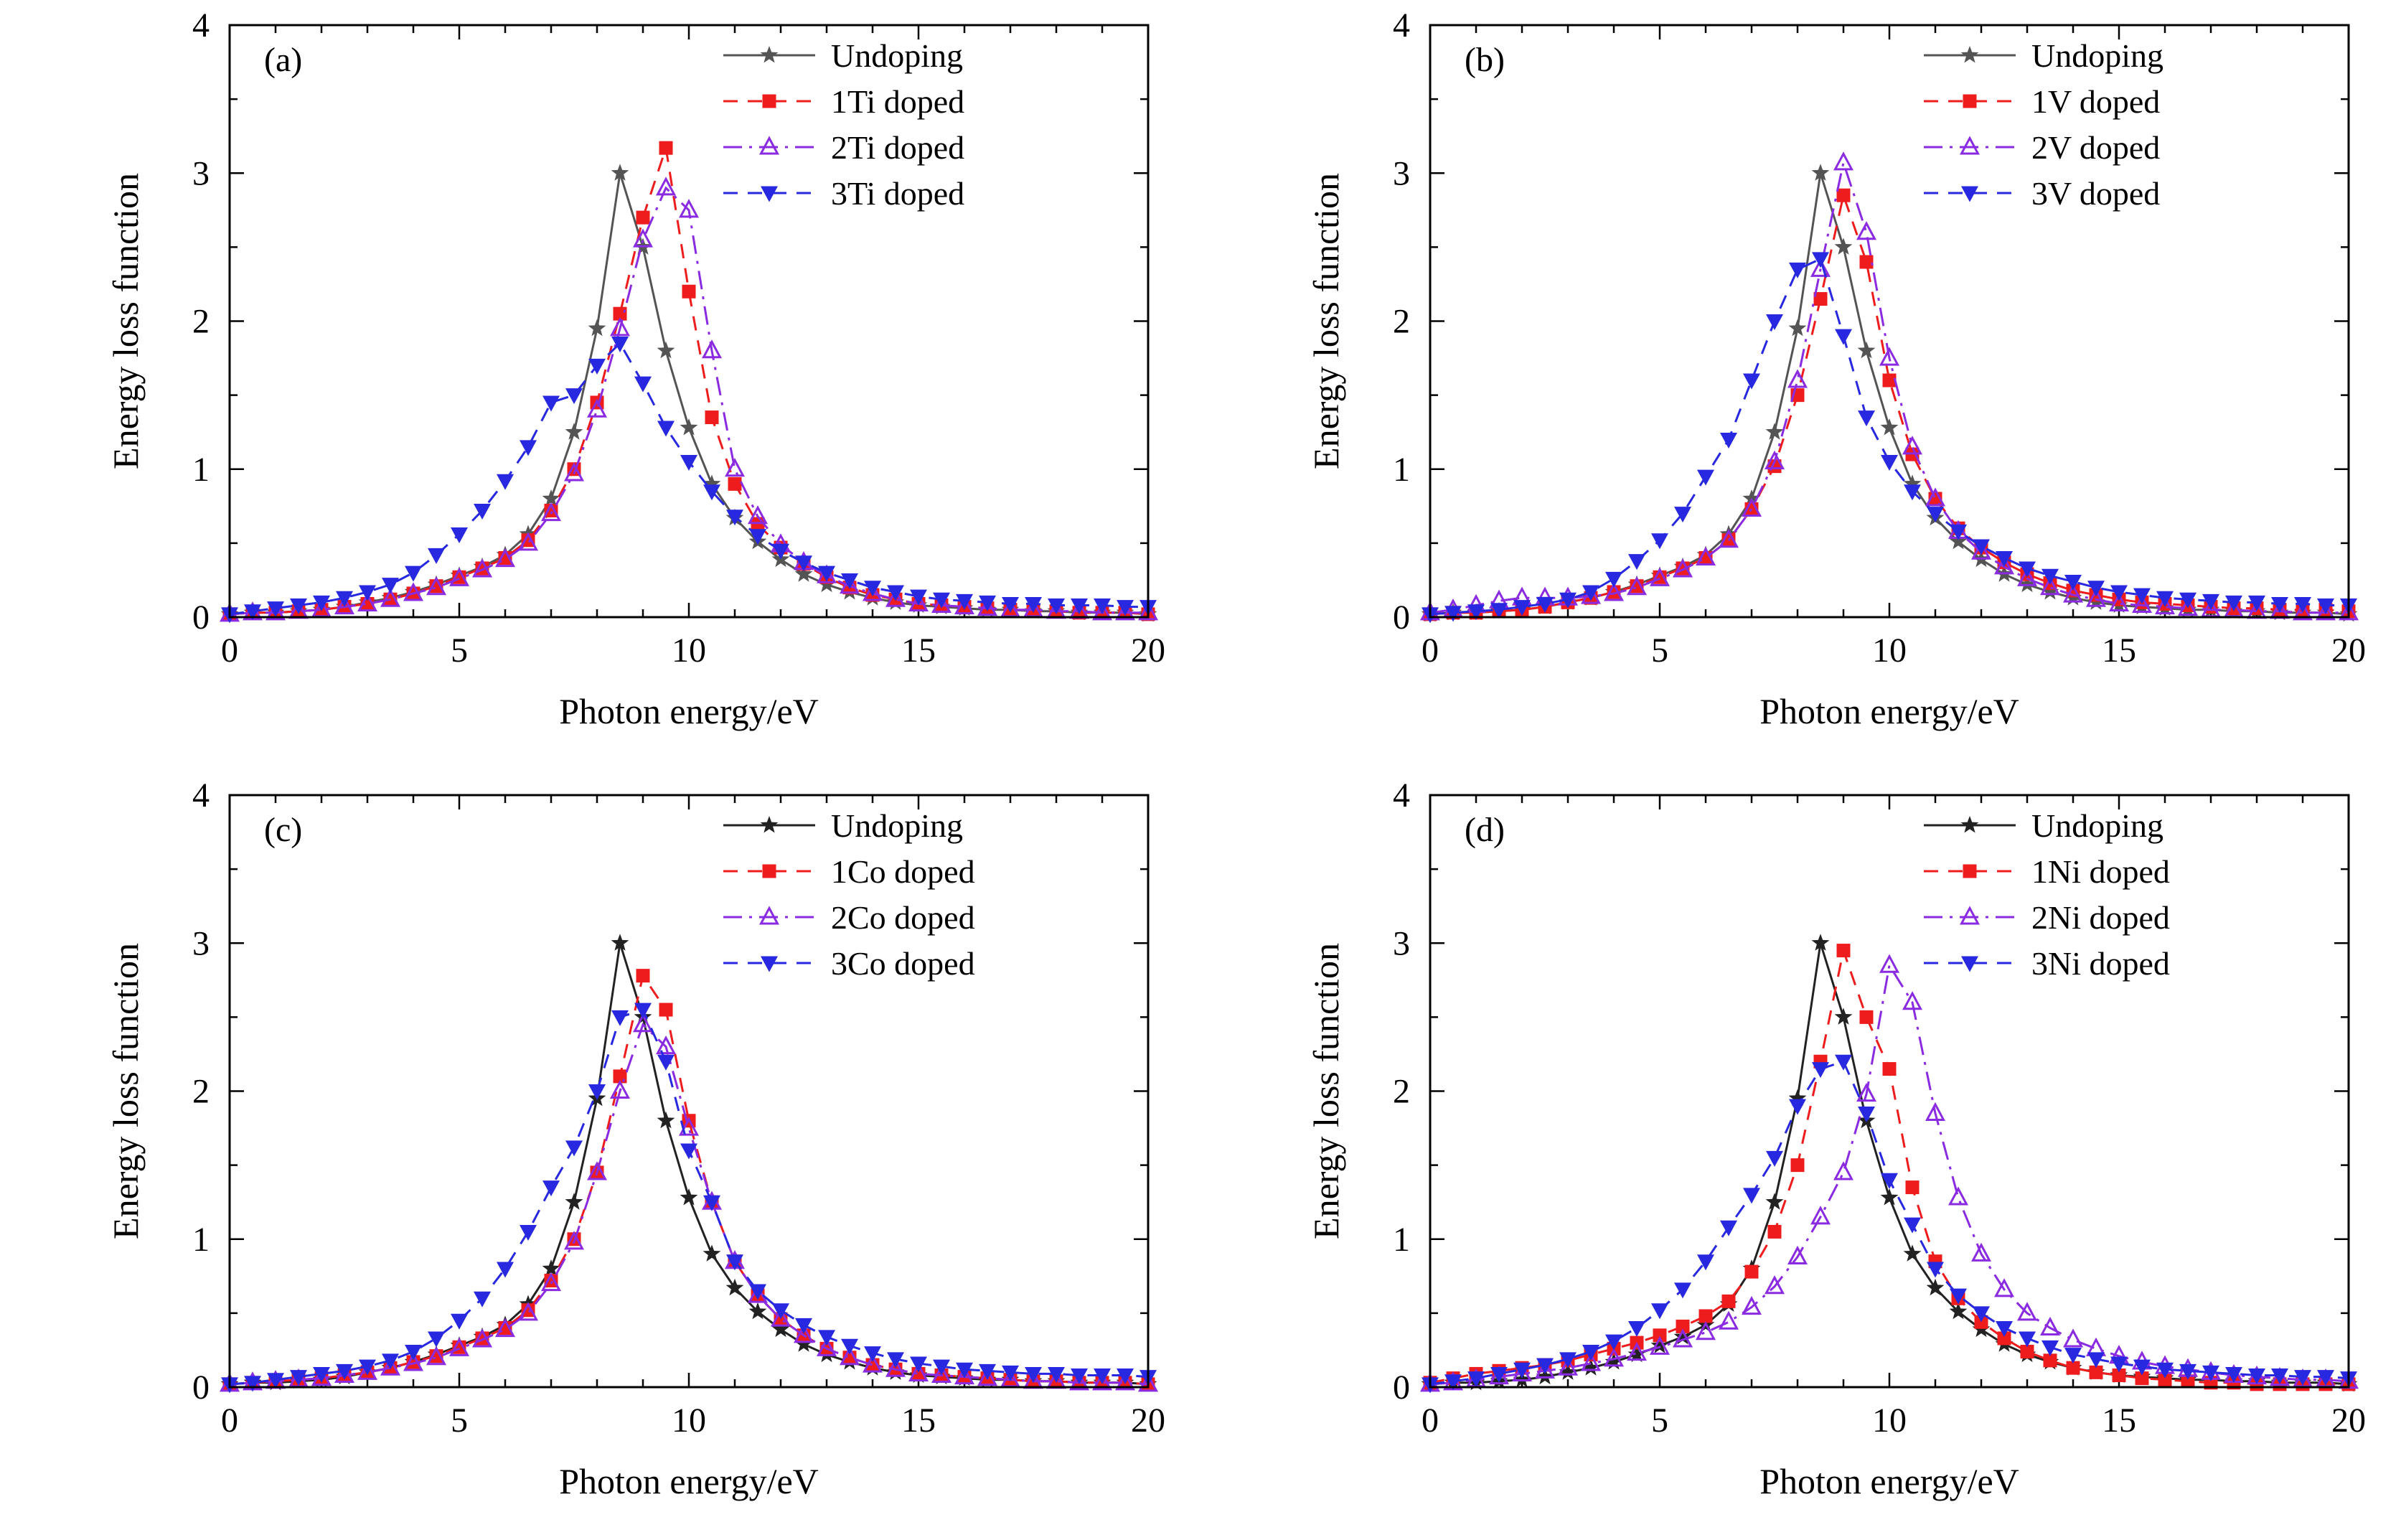 Image resolution: width=2401 pixels, height=1540 pixels. Describe the element at coordinates (843, 193) in the screenshot. I see `legend-entry: 3Ti doped` at that location.